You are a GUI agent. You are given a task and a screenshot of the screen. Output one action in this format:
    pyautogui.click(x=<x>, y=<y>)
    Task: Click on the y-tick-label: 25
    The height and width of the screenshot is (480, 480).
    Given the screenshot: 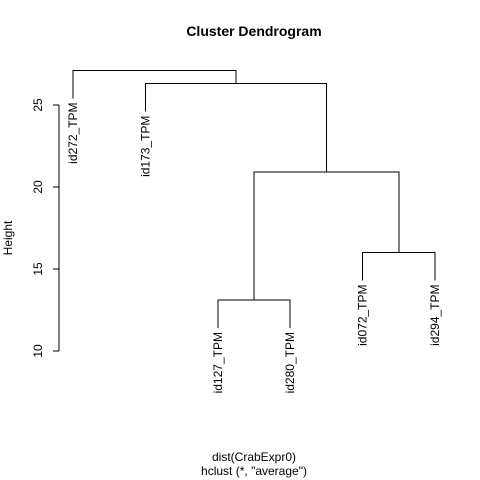 What is the action you would take?
    pyautogui.click(x=38, y=105)
    